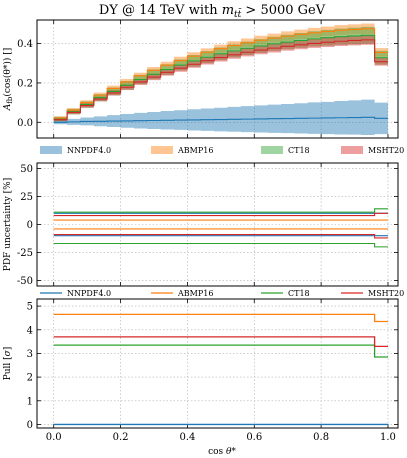  Describe the element at coordinates (321, 437) in the screenshot. I see `x-tick-label: 0.8` at that location.